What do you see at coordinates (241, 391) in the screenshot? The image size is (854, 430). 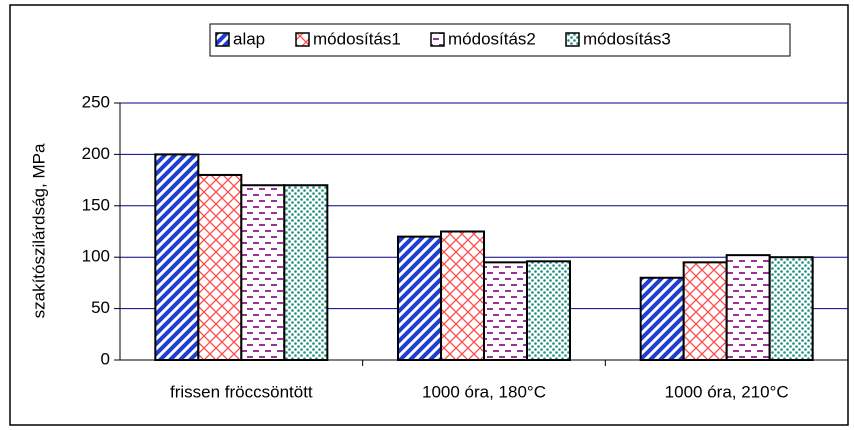 I see `x-tick-label: frissen fröccsöntött` at bounding box center [241, 391].